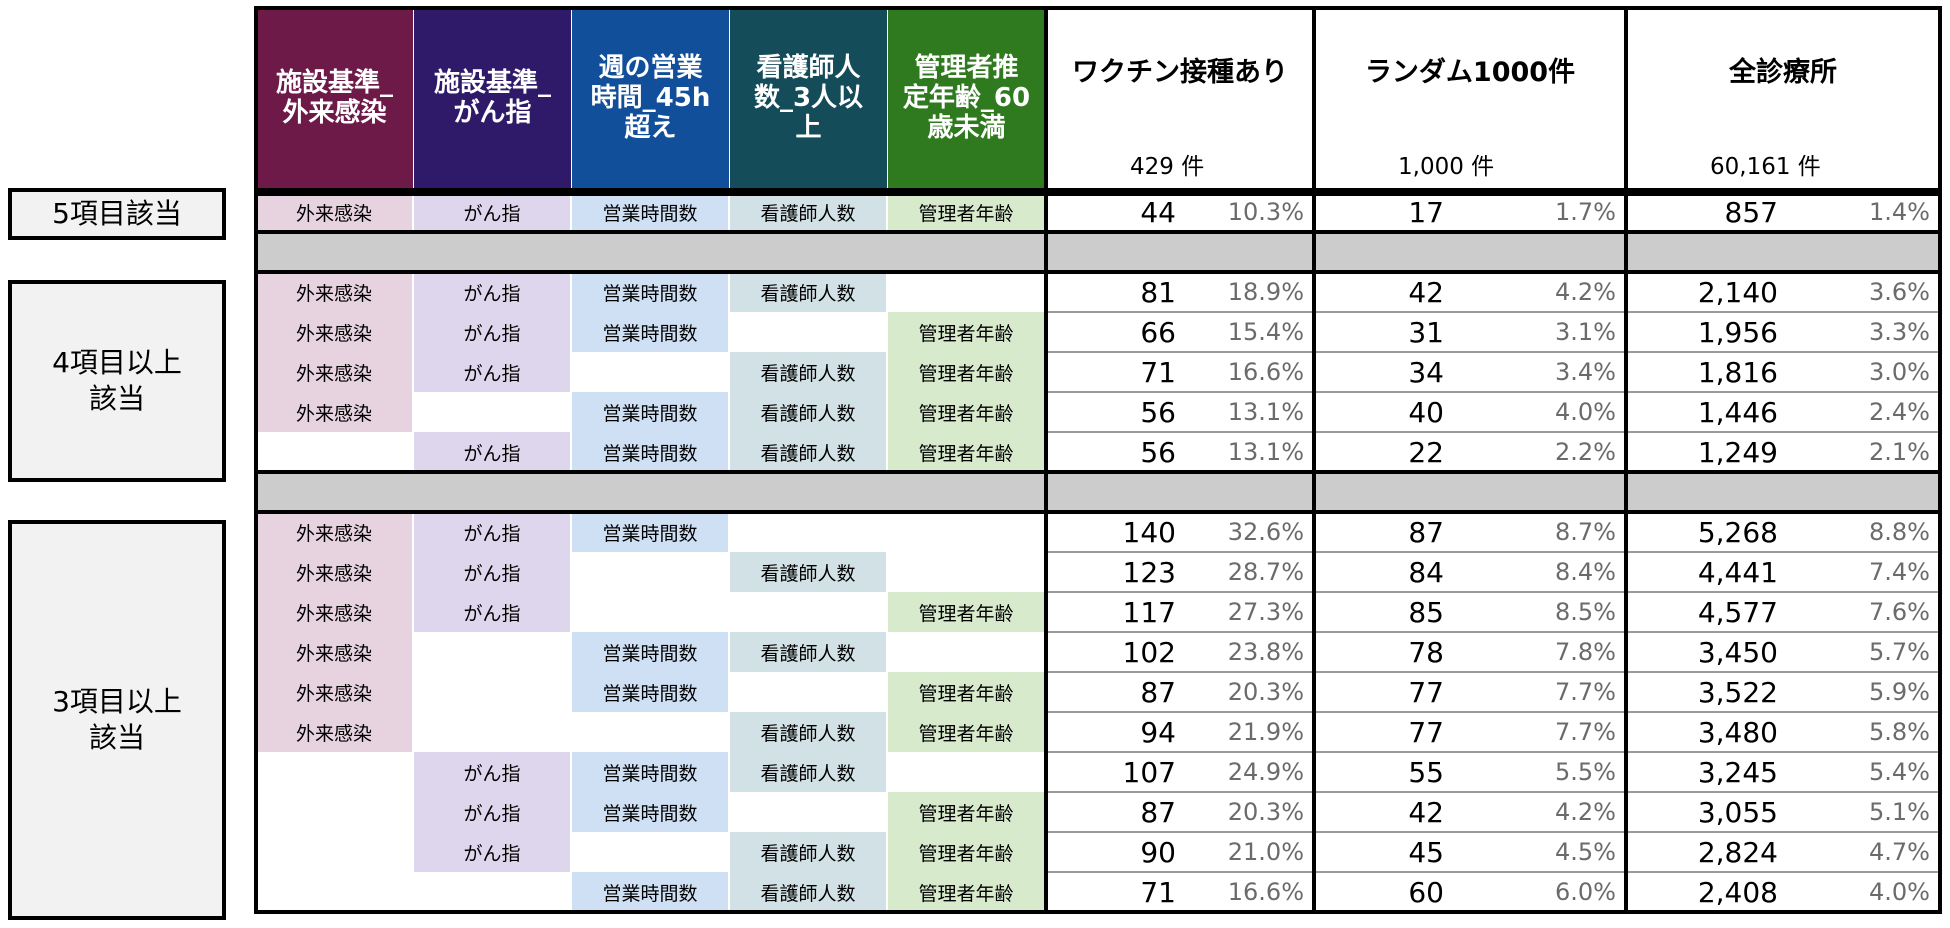  I want to click on count-all: 857, so click(1751, 212).